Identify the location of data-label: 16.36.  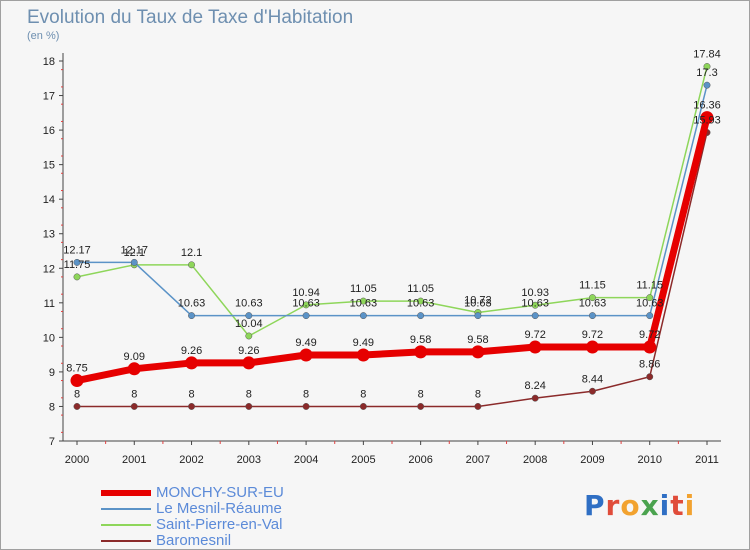
(707, 106).